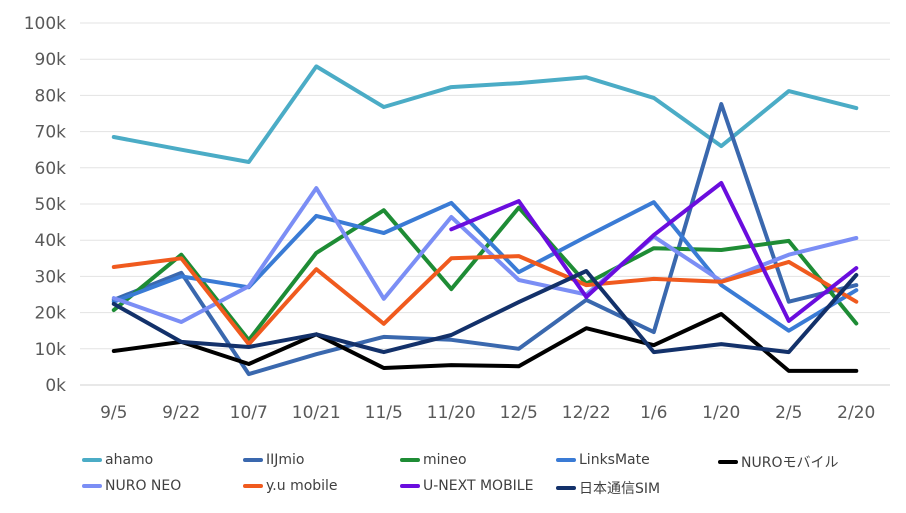 The width and height of the screenshot is (906, 513). Describe the element at coordinates (51, 314) in the screenshot. I see `y-tick-label: 20k` at that location.